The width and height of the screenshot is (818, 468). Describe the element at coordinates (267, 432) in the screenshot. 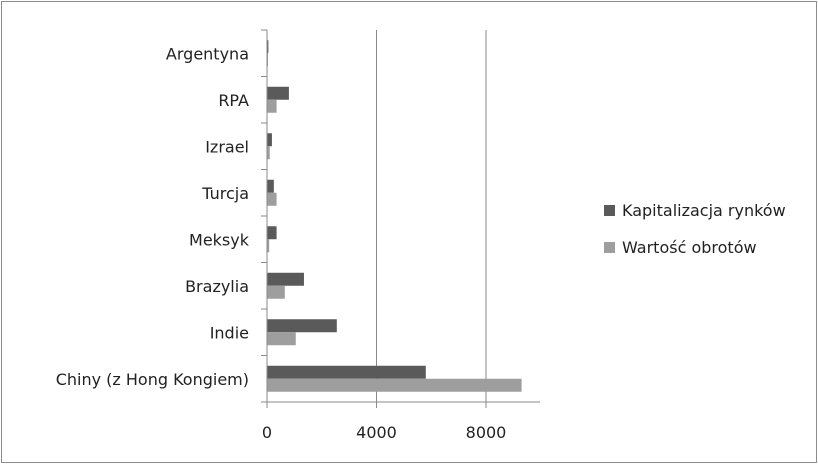

I see `x-tick-label: 0` at that location.